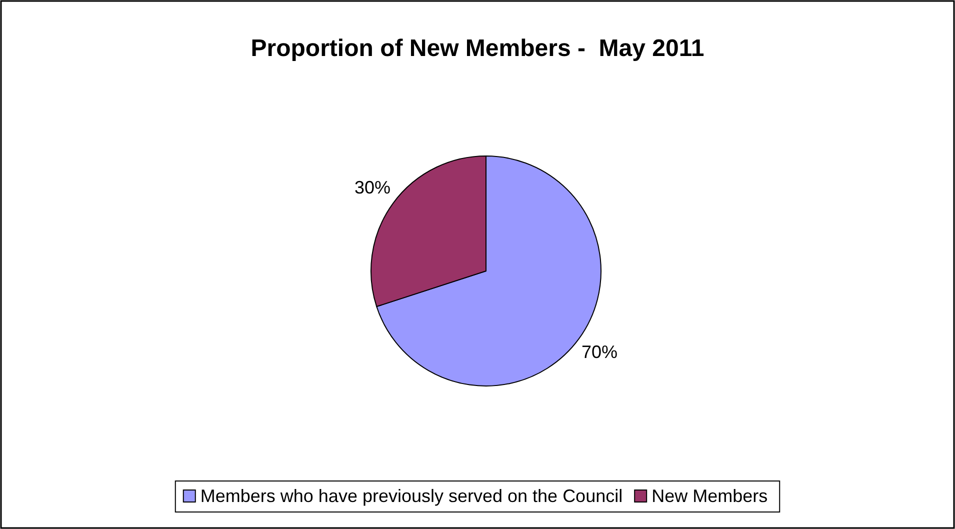 This screenshot has height=529, width=955. I want to click on legend-label: Members who have previously served on the Council, so click(411, 496).